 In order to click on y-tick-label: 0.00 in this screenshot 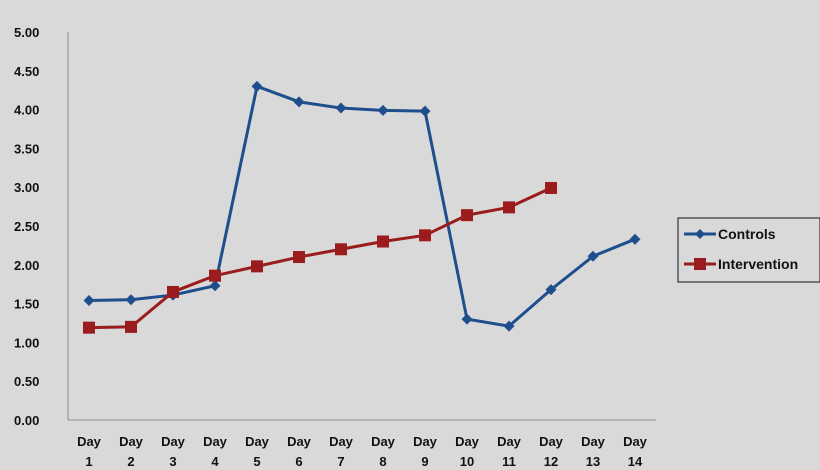, I will do `click(26, 420)`.